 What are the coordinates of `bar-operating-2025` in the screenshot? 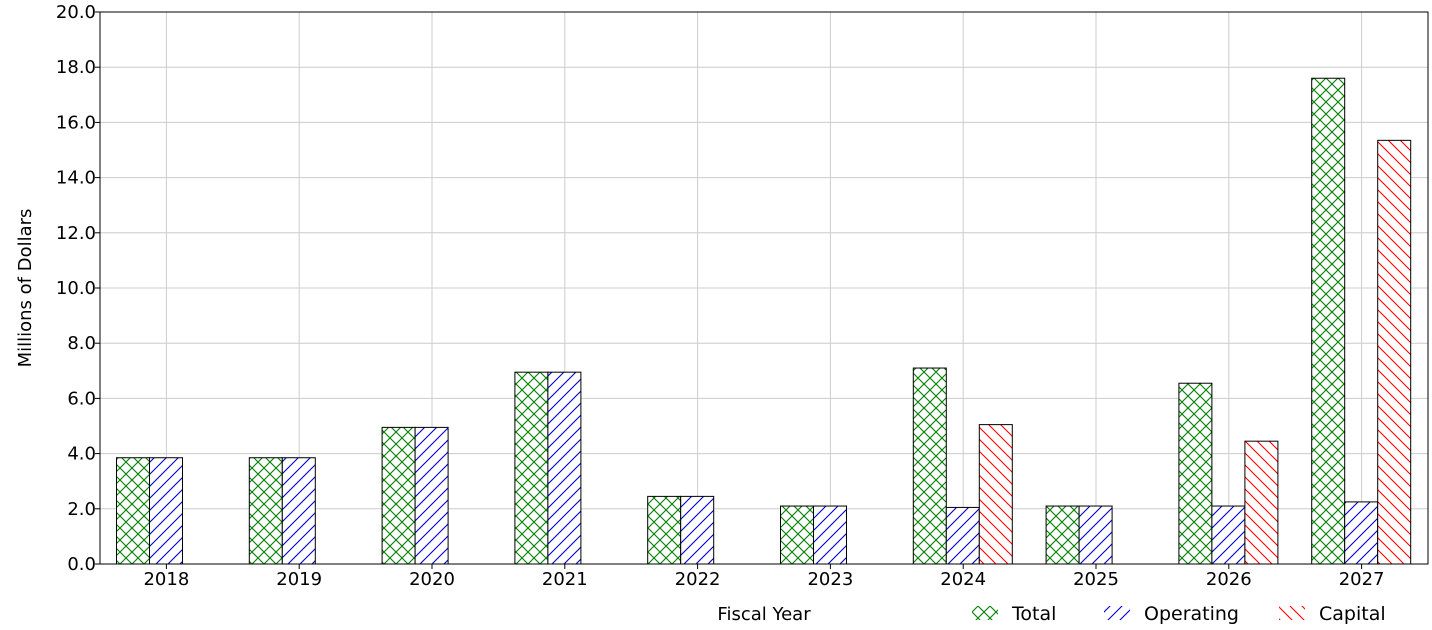 It's located at (1095, 535).